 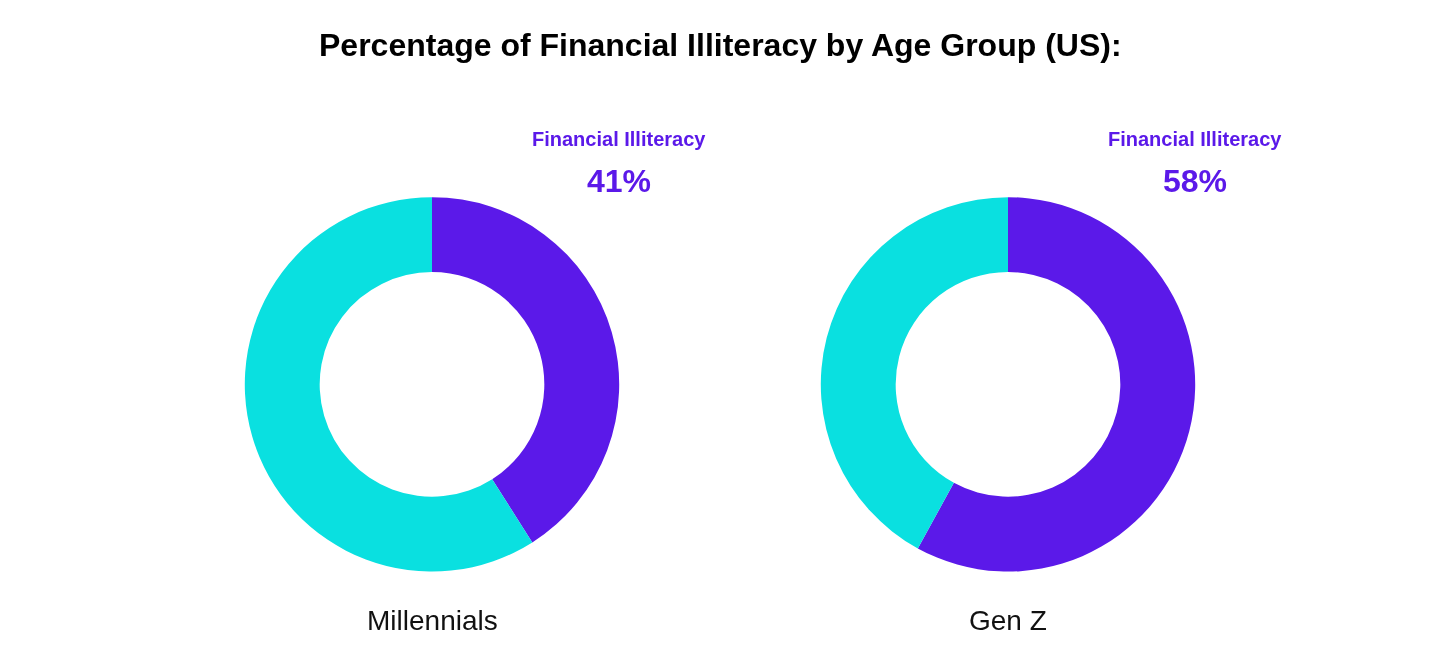 What do you see at coordinates (619, 181) in the screenshot?
I see `data-label: 41%` at bounding box center [619, 181].